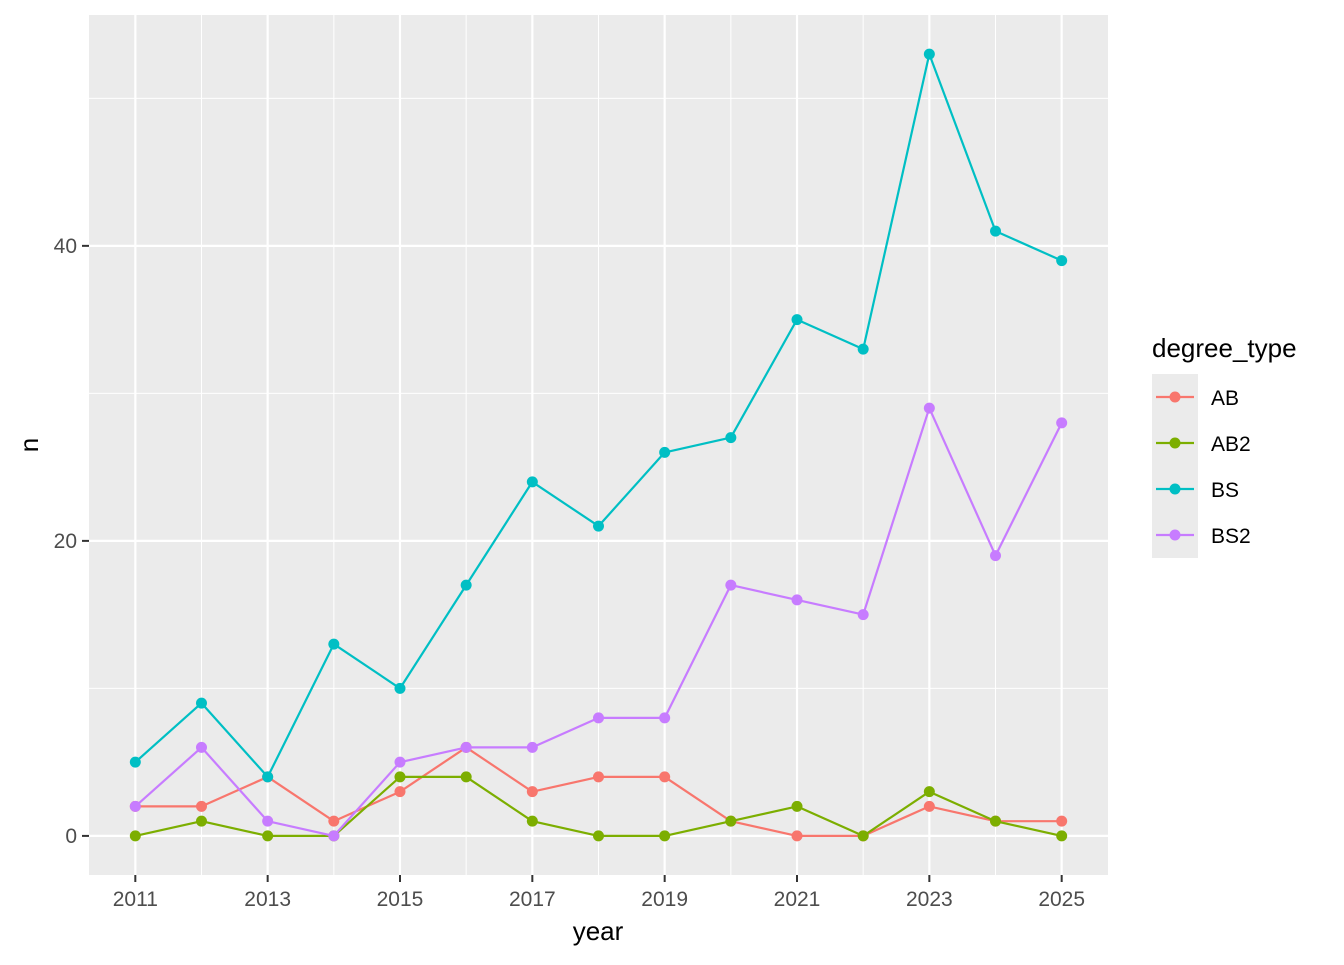 This screenshot has height=965, width=1344. What do you see at coordinates (1231, 444) in the screenshot?
I see `legend-label: AB2` at bounding box center [1231, 444].